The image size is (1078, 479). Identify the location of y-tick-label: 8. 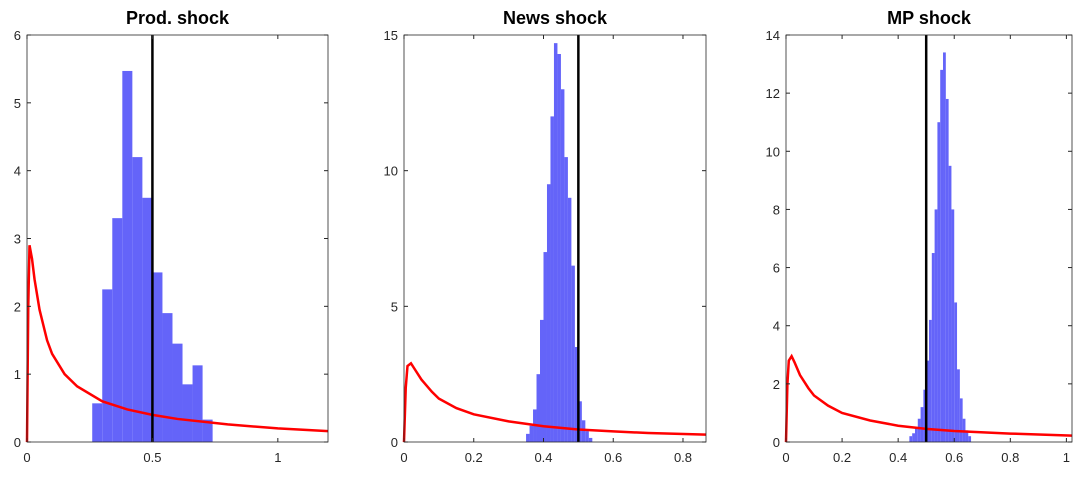
(776, 209).